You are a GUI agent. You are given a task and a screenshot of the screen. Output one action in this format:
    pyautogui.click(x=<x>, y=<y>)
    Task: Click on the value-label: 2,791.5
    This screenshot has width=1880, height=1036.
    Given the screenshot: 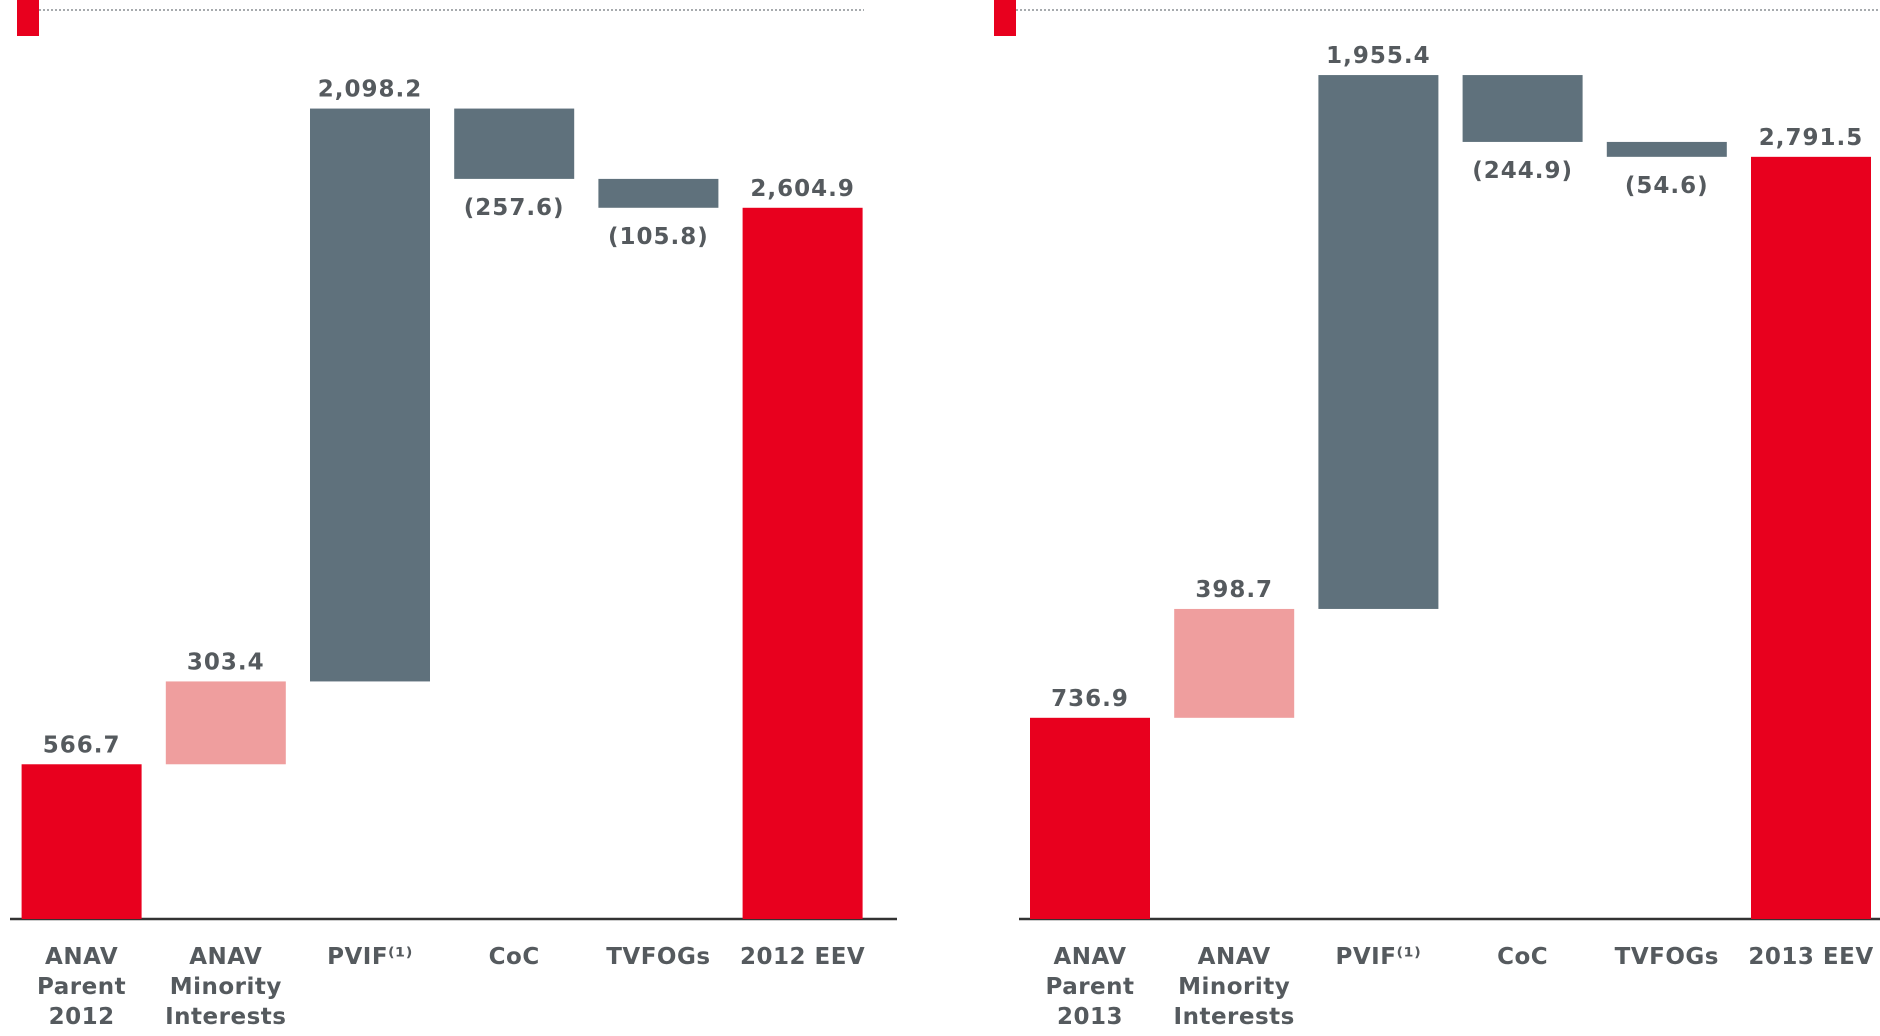 What is the action you would take?
    pyautogui.click(x=1811, y=138)
    